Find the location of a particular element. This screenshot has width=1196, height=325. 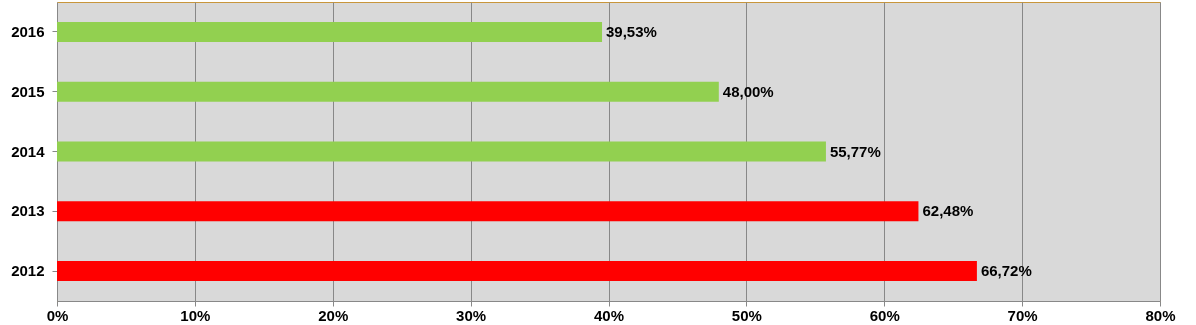

data-label: 39,53% is located at coordinates (631, 31).